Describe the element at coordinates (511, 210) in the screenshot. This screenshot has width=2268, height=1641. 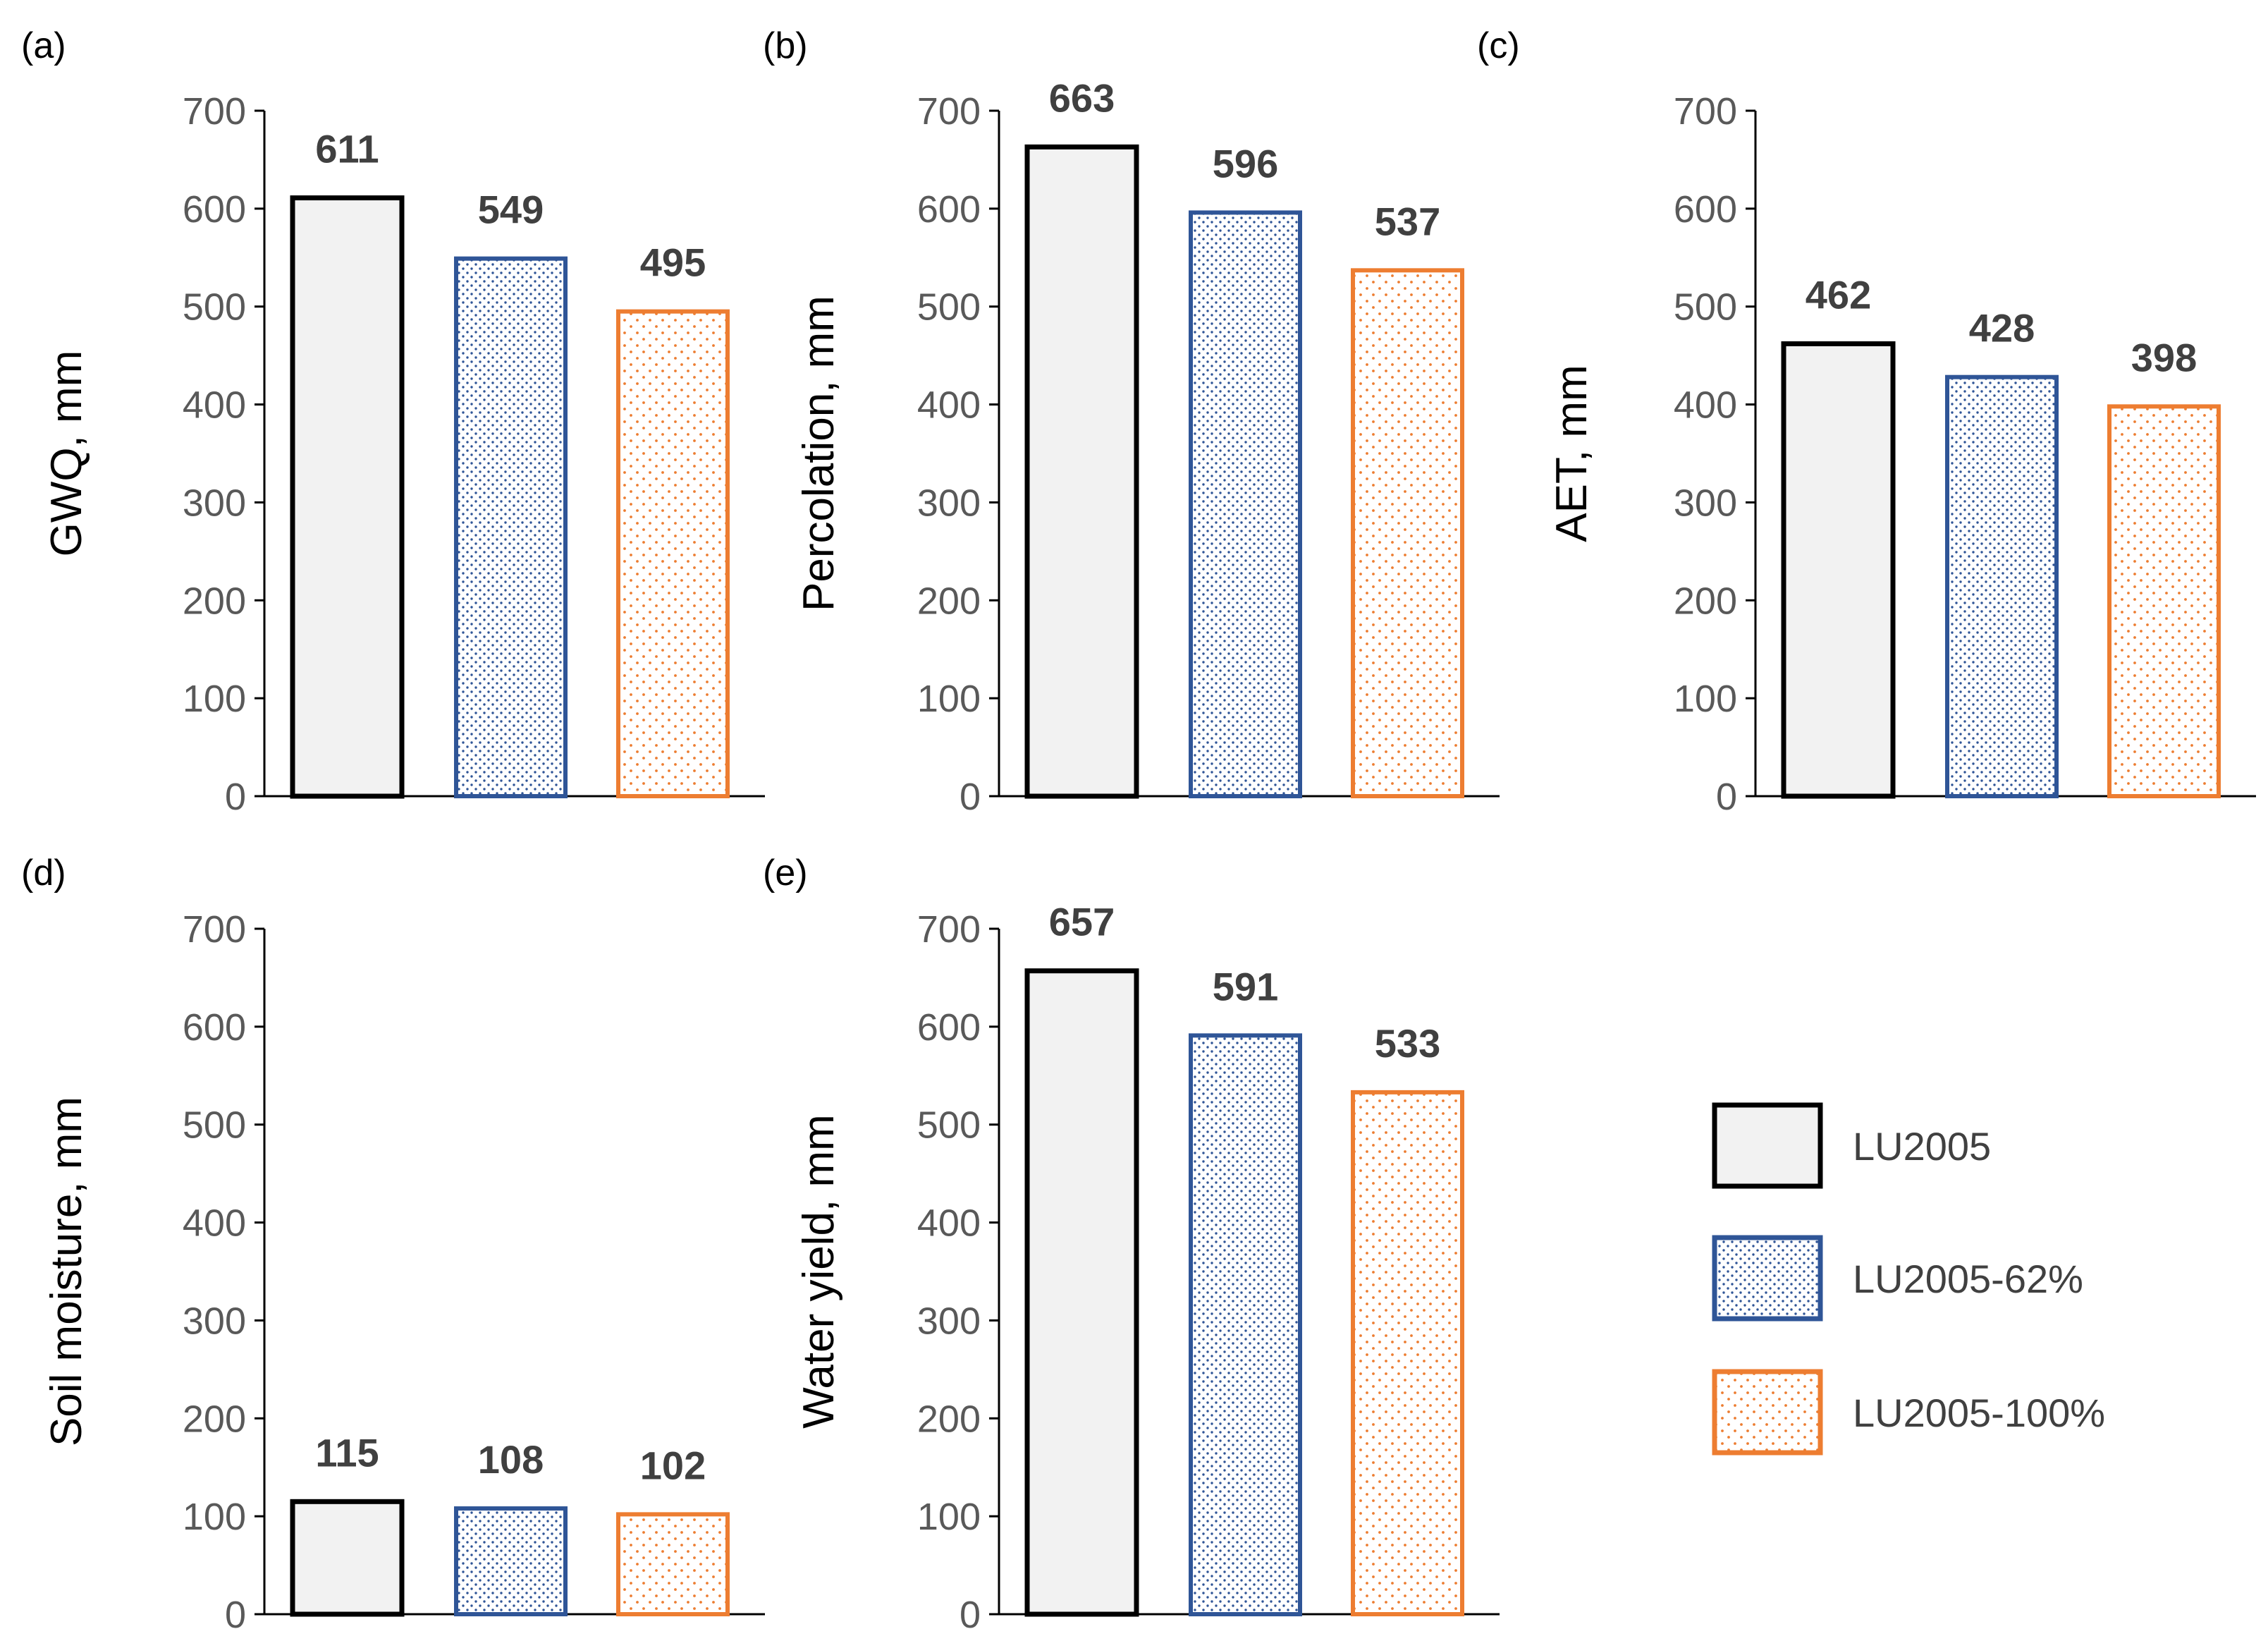
I see `data-label: 549` at that location.